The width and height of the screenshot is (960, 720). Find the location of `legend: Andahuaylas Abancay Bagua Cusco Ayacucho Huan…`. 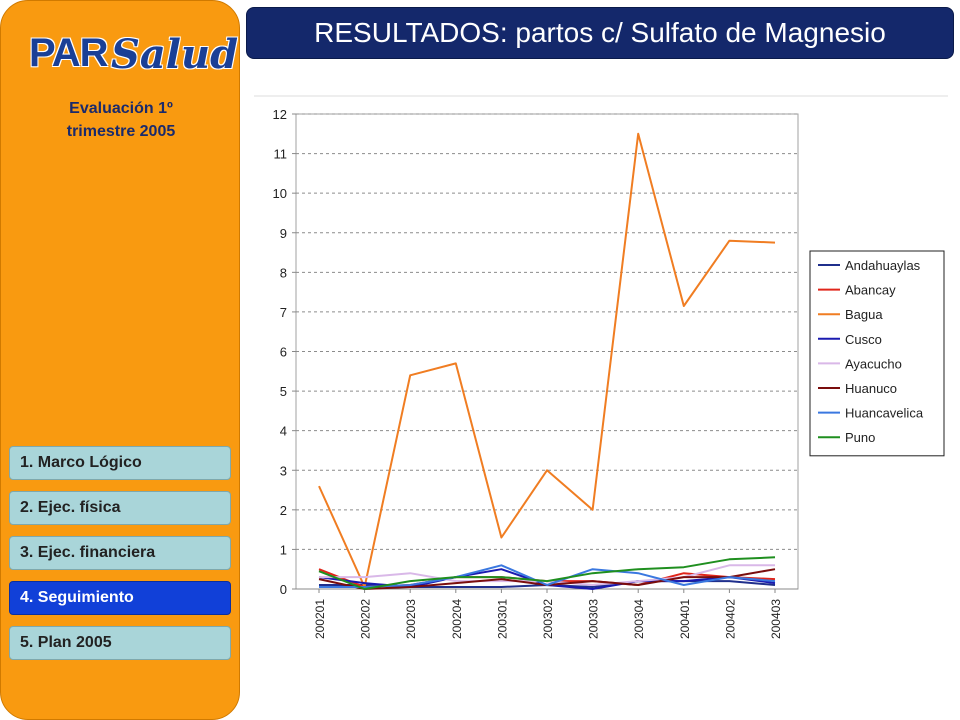

legend: Andahuaylas Abancay Bagua Cusco Ayacucho Huan… is located at coordinates (877, 353).